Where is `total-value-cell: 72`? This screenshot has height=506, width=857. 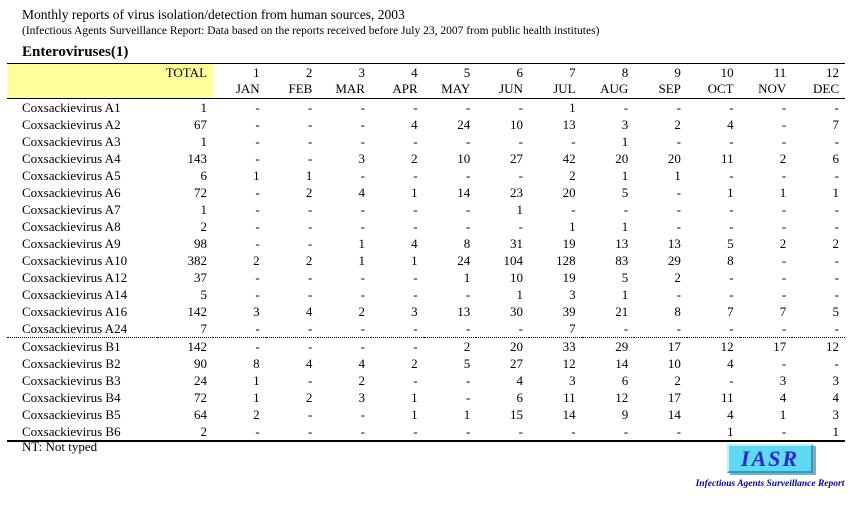 total-value-cell: 72 is located at coordinates (201, 397).